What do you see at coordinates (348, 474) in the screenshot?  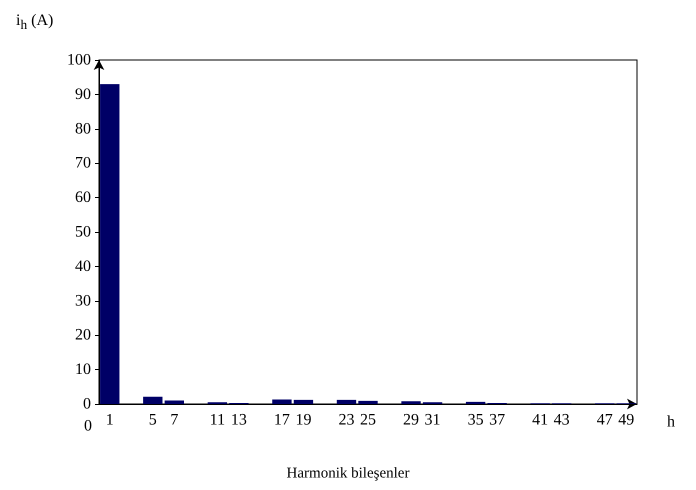 I see `text: Harmonik bileşenler` at bounding box center [348, 474].